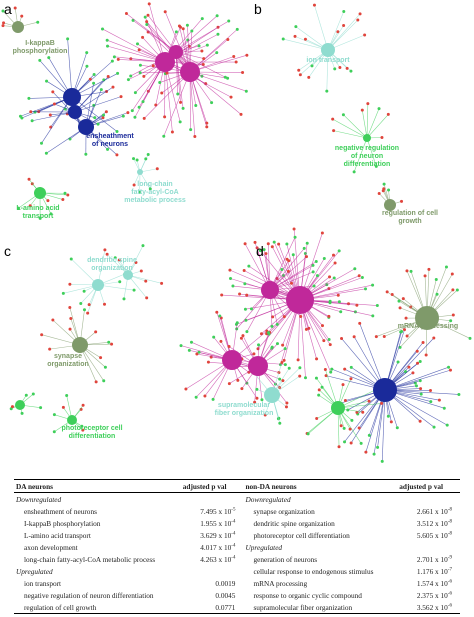 This screenshot has height=617, width=474. I want to click on term-label: ion transport, so click(328, 60).